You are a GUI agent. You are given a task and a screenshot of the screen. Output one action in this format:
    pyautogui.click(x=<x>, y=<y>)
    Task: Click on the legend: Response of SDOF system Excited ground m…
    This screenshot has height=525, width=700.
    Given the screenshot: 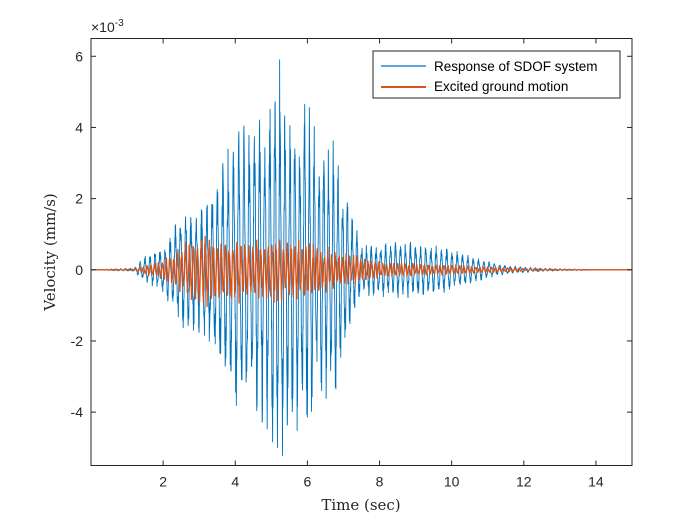 What is the action you would take?
    pyautogui.click(x=496, y=74)
    